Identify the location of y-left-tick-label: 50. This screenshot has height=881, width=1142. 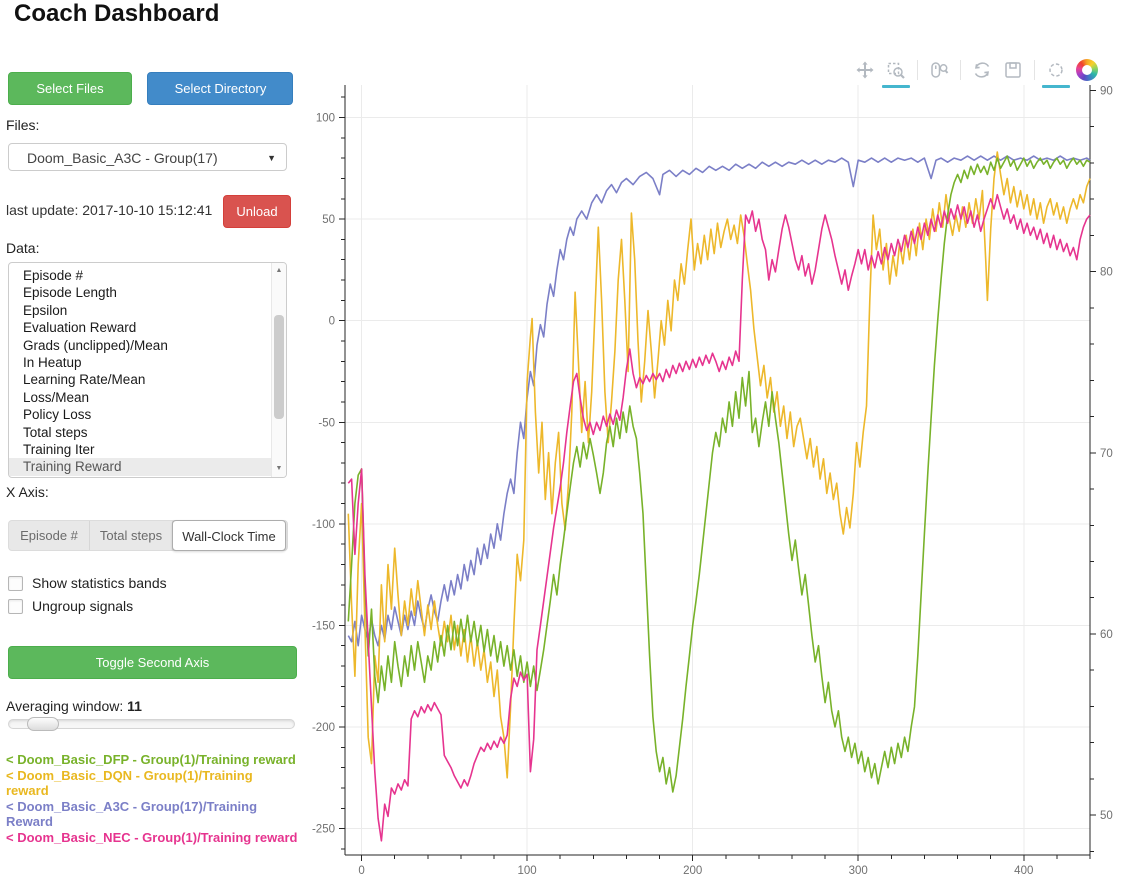
(328, 220).